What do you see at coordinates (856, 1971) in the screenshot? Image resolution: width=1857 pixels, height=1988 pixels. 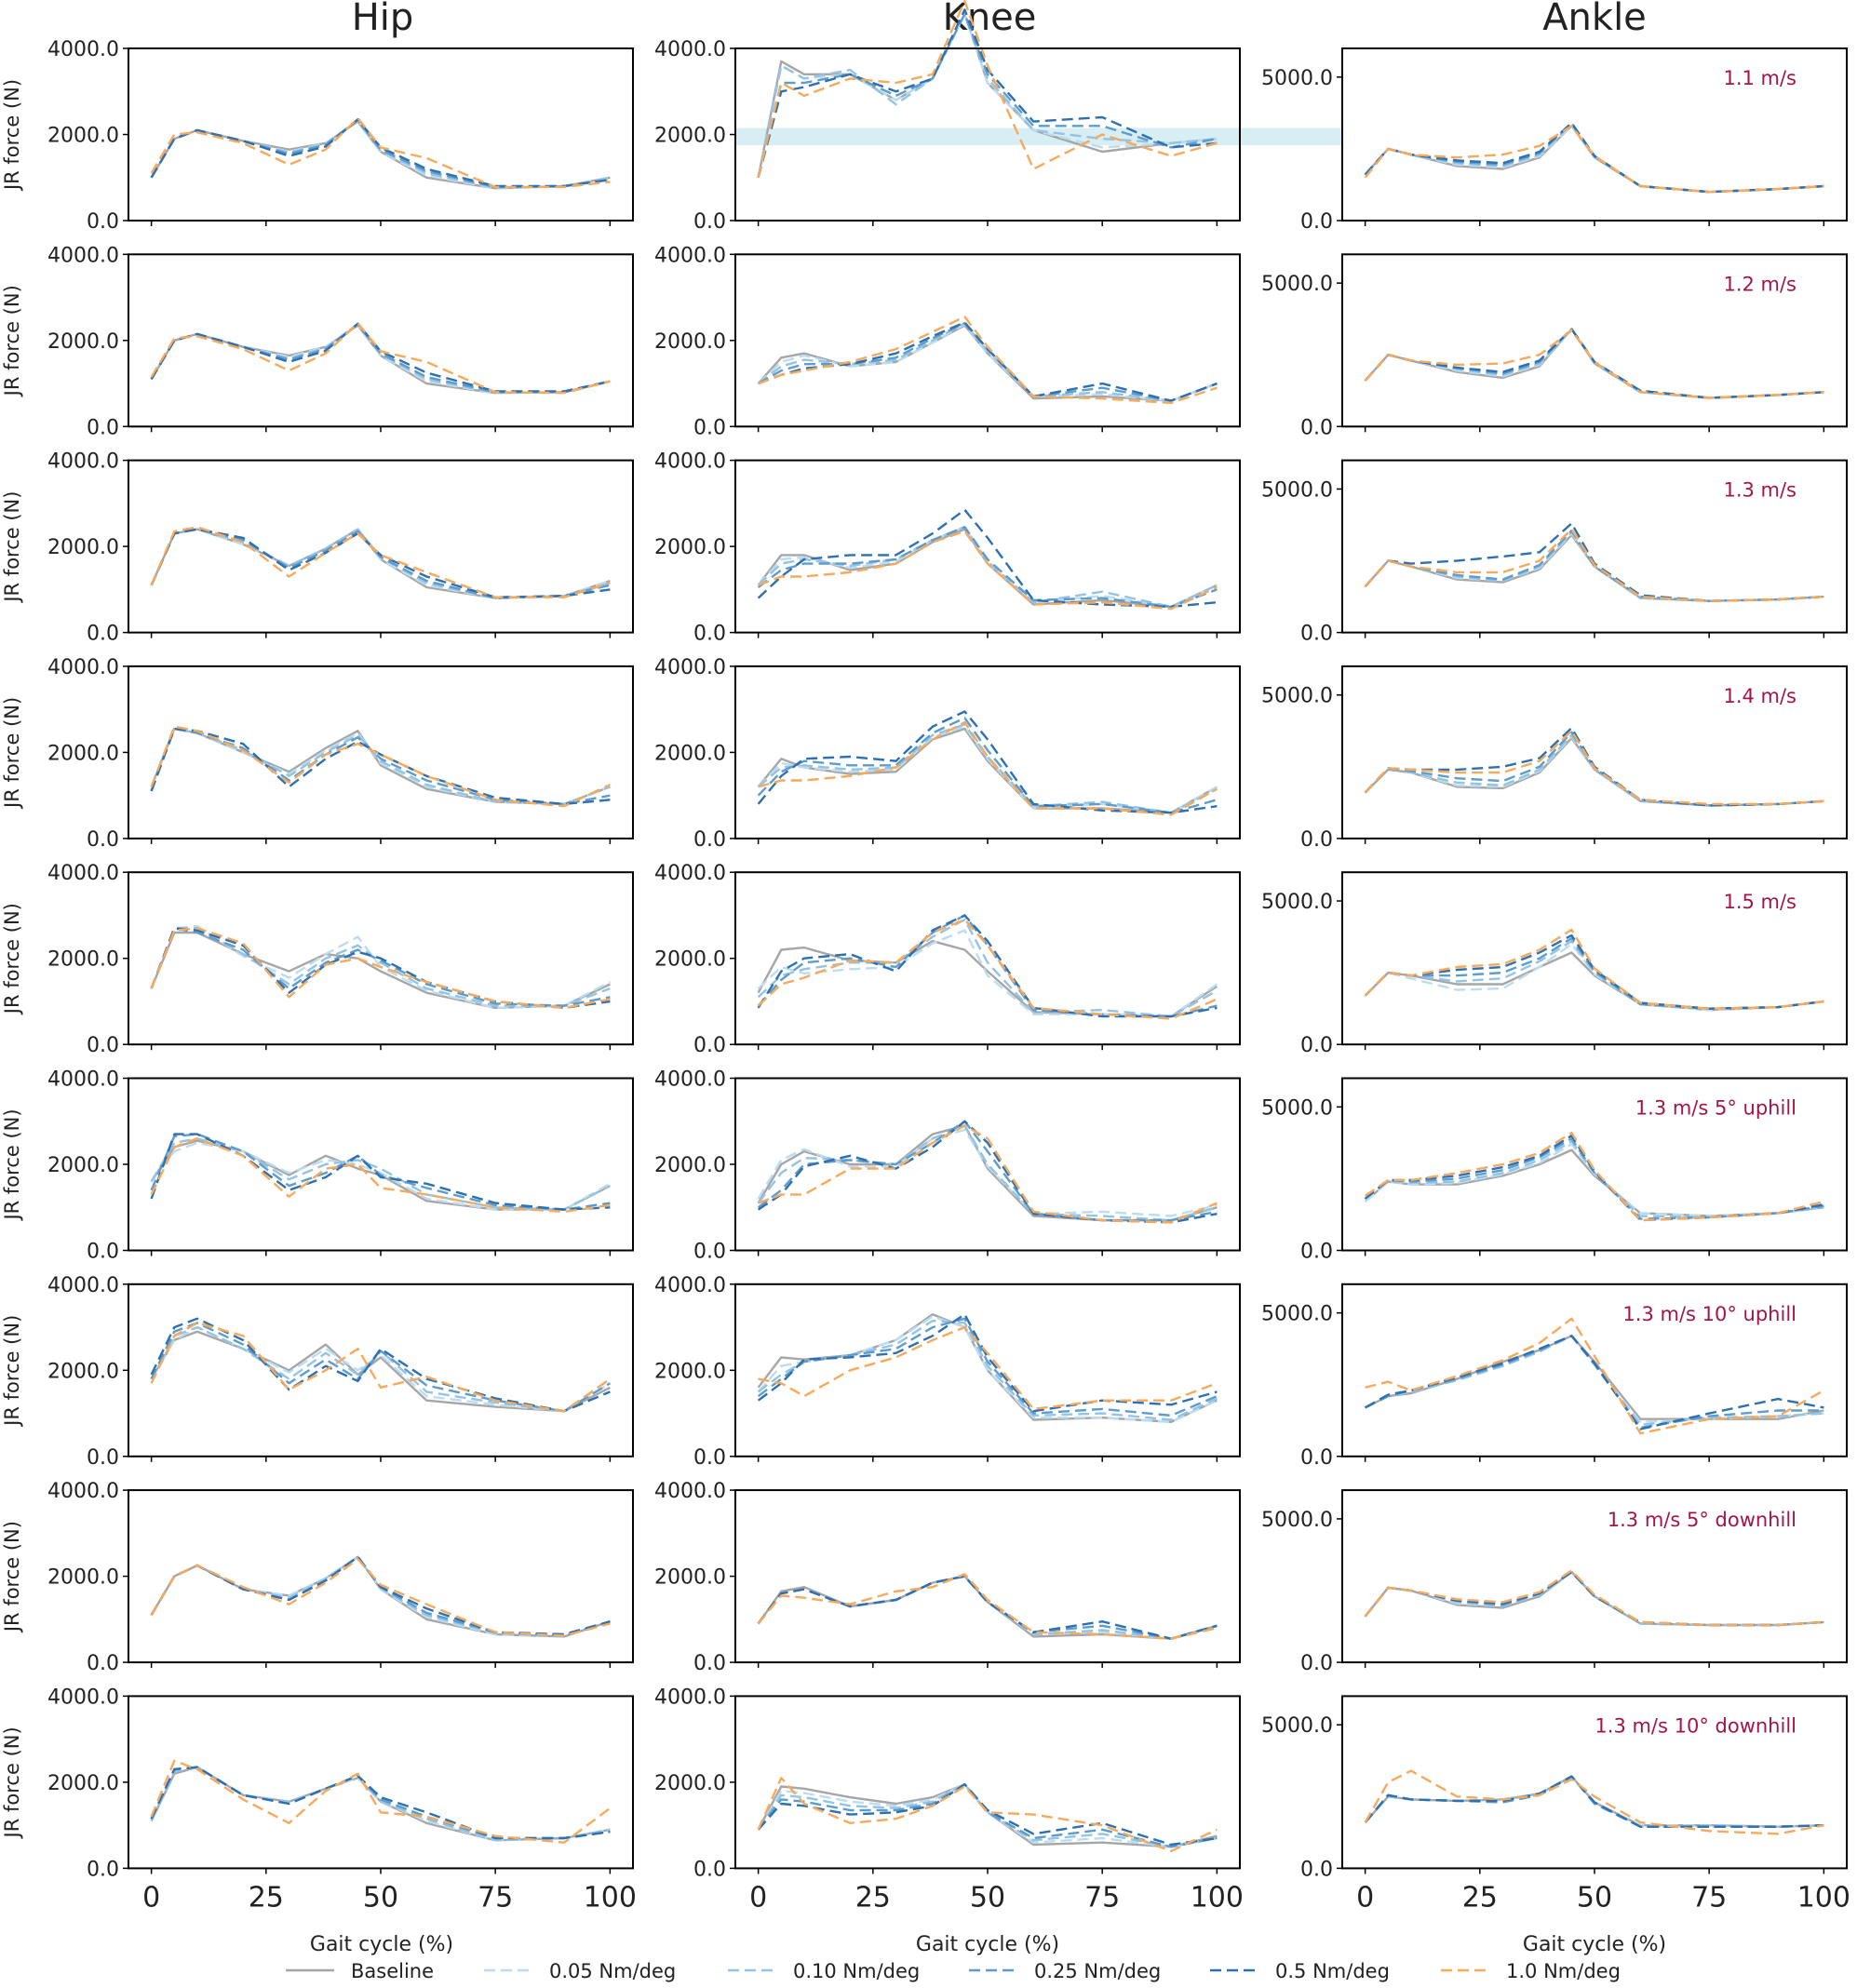 I see `legend-label: 0.10 Nm/deg` at bounding box center [856, 1971].